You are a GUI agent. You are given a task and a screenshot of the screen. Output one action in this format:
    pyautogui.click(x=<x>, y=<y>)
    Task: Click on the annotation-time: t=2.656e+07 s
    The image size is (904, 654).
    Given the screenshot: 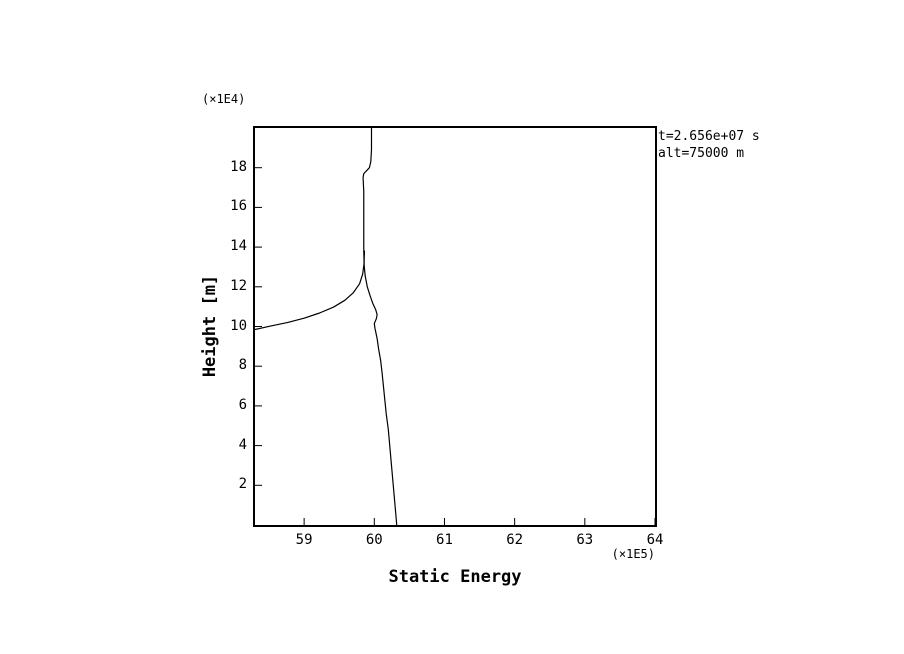 What is the action you would take?
    pyautogui.click(x=709, y=136)
    